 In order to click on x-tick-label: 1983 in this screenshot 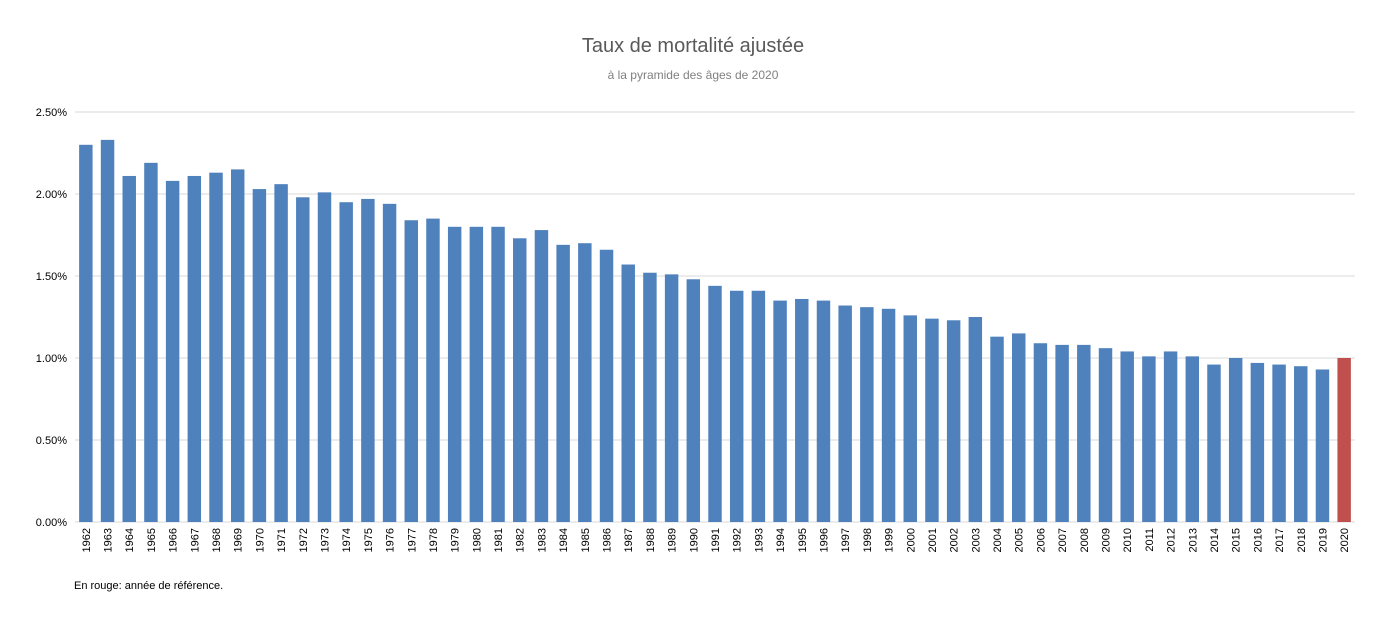, I will do `click(542, 540)`.